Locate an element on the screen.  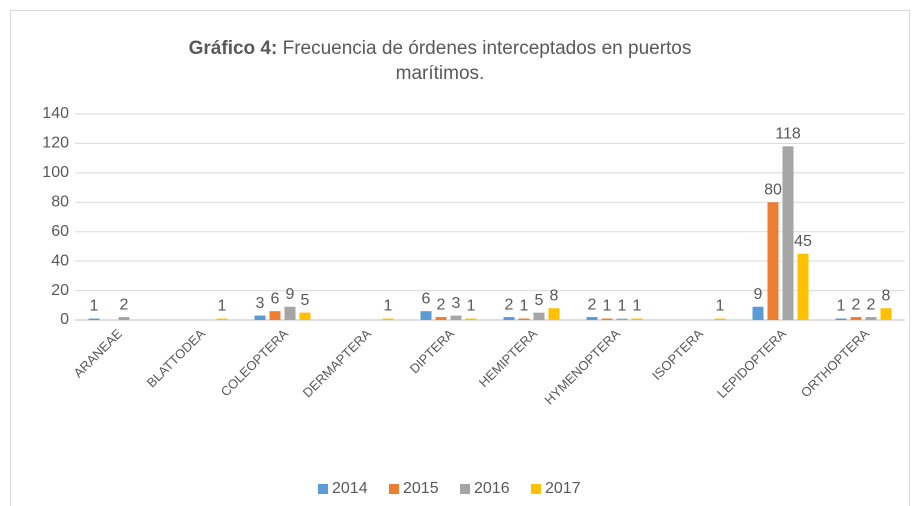
y-tick-label: 40 is located at coordinates (60, 260).